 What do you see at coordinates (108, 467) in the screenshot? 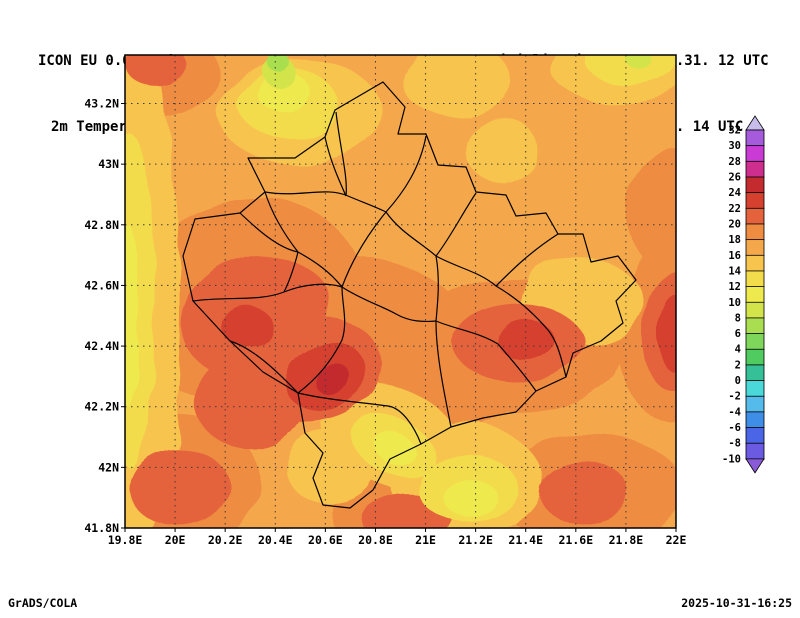
I see `y-tick-label: 42N` at bounding box center [108, 467].